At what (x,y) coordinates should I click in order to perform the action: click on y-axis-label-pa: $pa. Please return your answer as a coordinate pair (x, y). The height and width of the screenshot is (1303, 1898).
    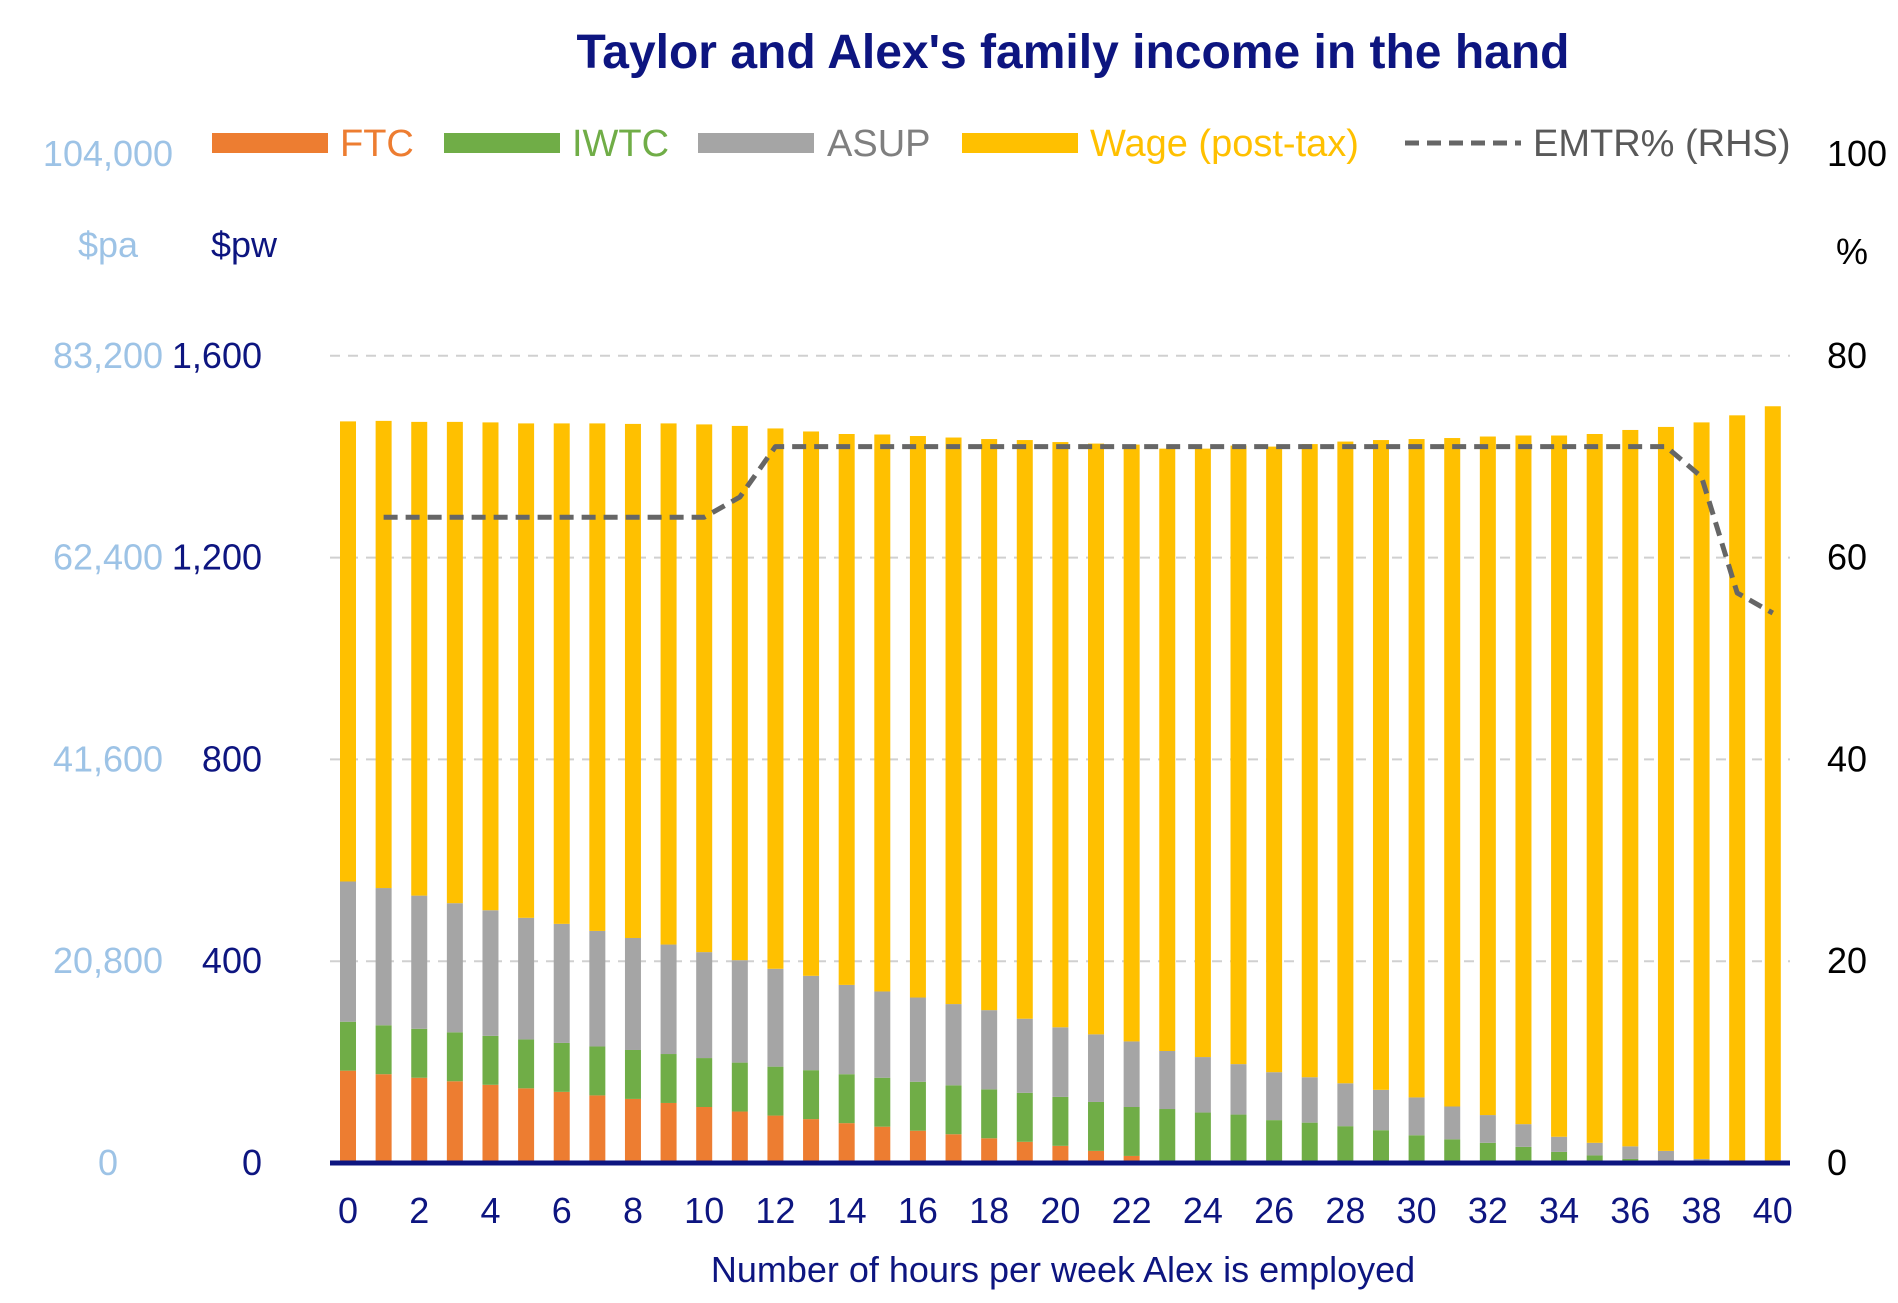
    Looking at the image, I should click on (108, 244).